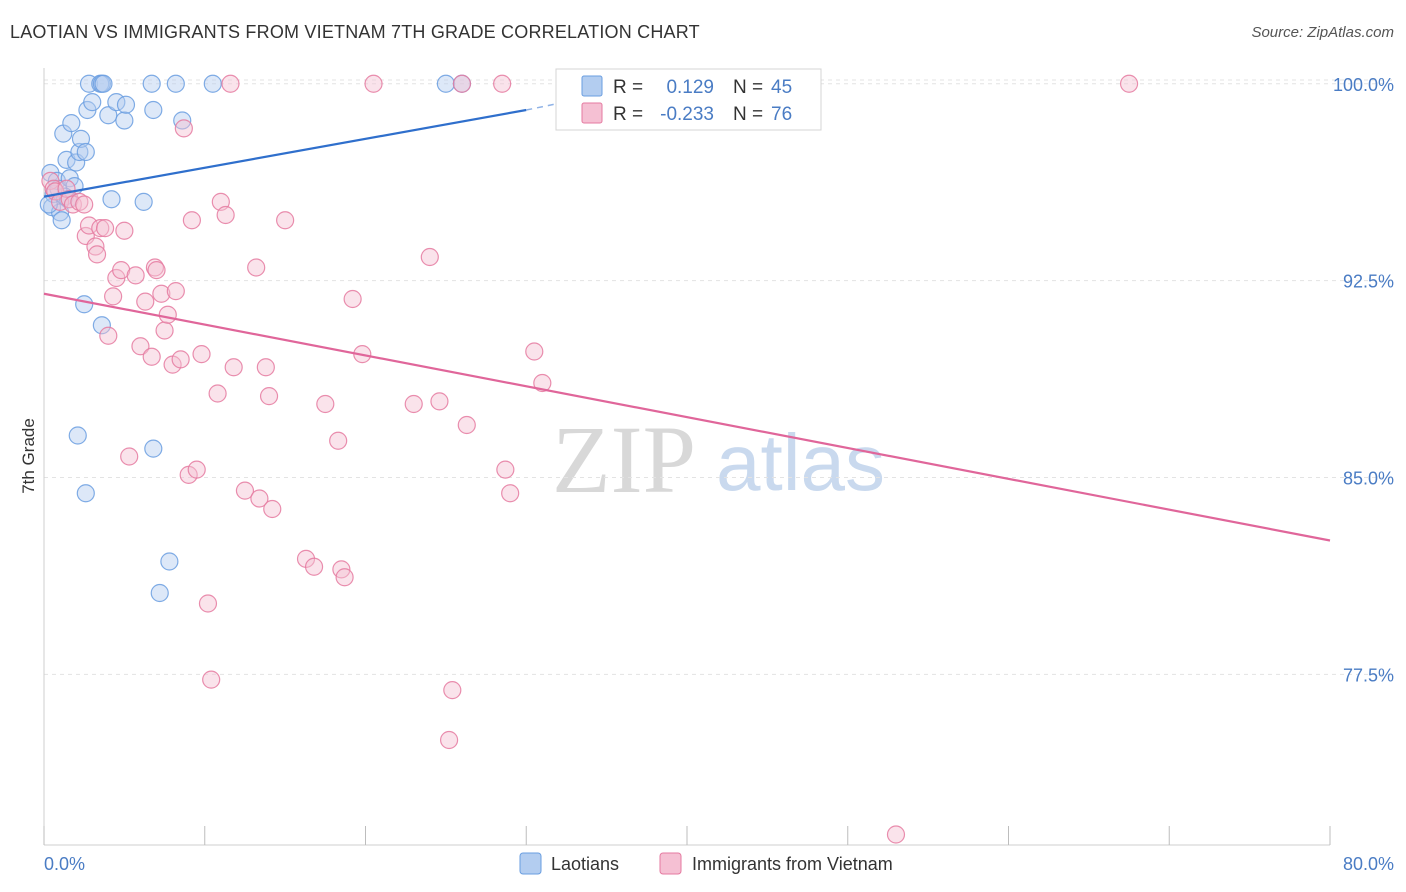 The height and width of the screenshot is (892, 1406). What do you see at coordinates (1363, 85) in the screenshot?
I see `y-tick-label: 100.0%` at bounding box center [1363, 85].